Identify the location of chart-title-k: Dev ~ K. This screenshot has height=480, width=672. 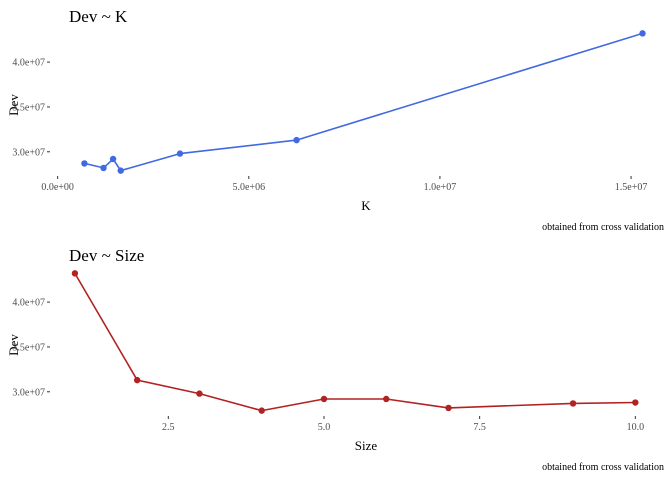
(98, 16).